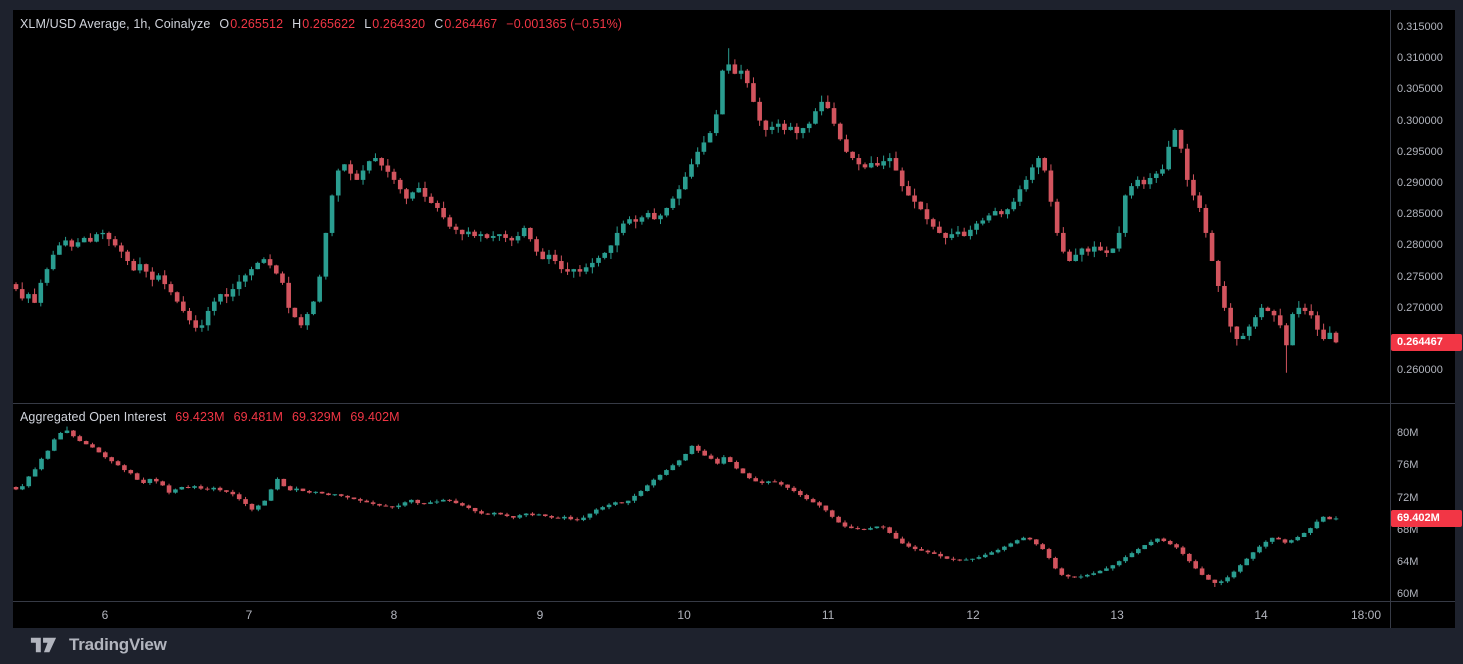  What do you see at coordinates (329, 24) in the screenshot?
I see `high-value: 0.265622` at bounding box center [329, 24].